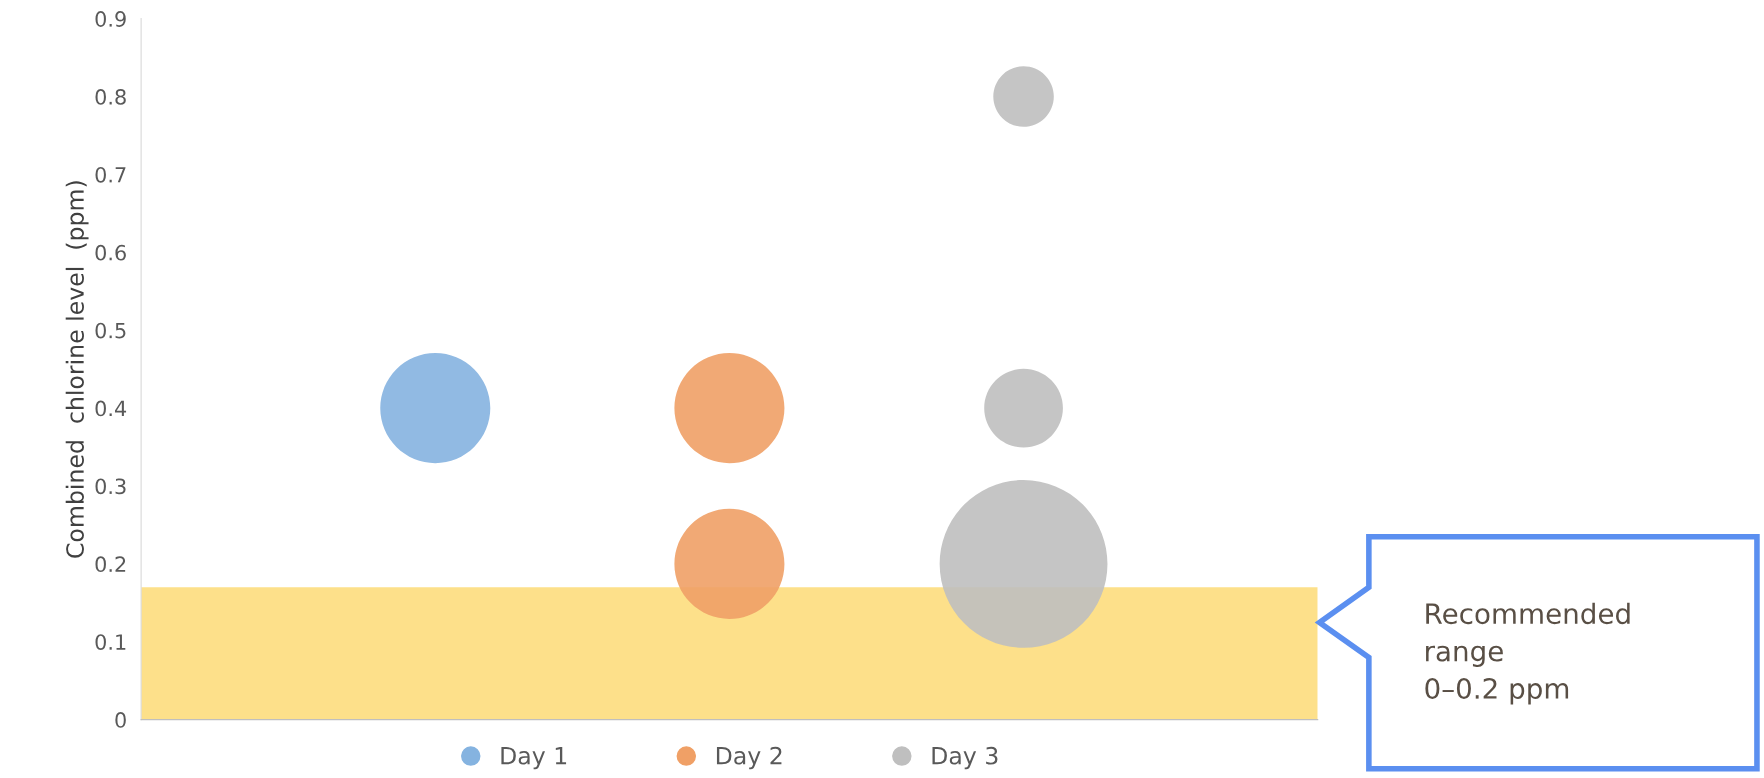 The width and height of the screenshot is (1764, 778). What do you see at coordinates (534, 758) in the screenshot?
I see `legend-label: Day 1` at bounding box center [534, 758].